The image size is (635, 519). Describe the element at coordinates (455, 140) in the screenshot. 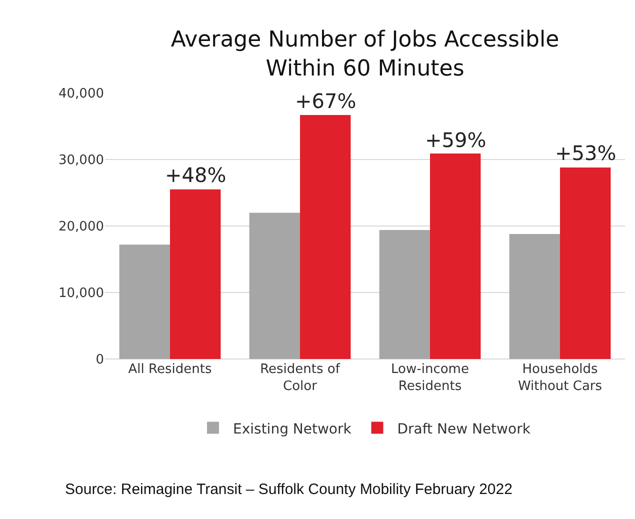

I see `annotation: +59%` at that location.